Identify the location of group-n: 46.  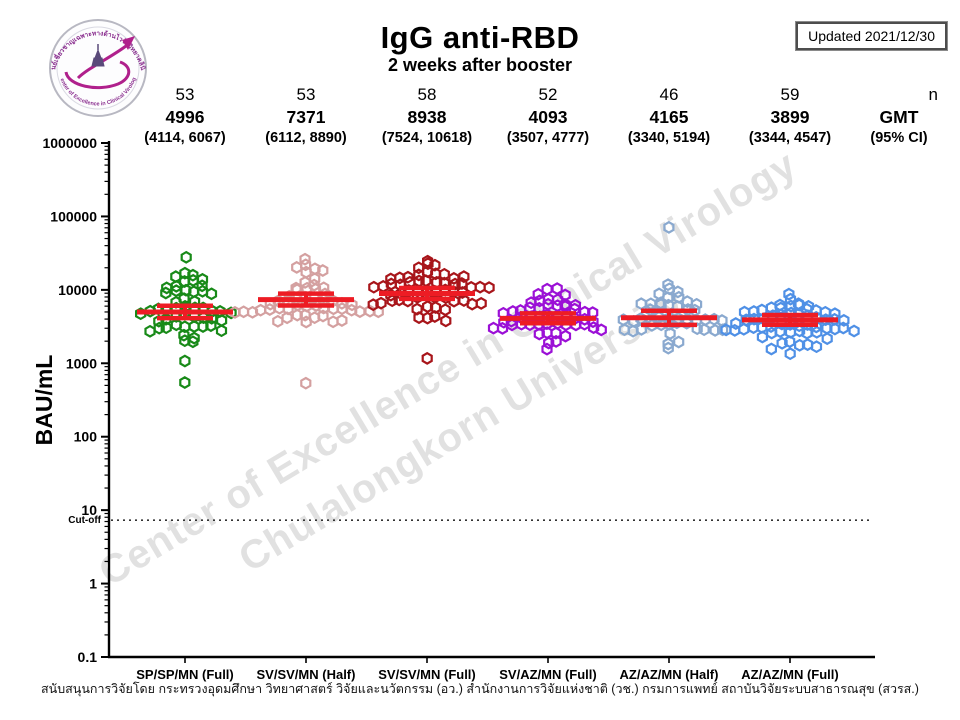
(669, 94).